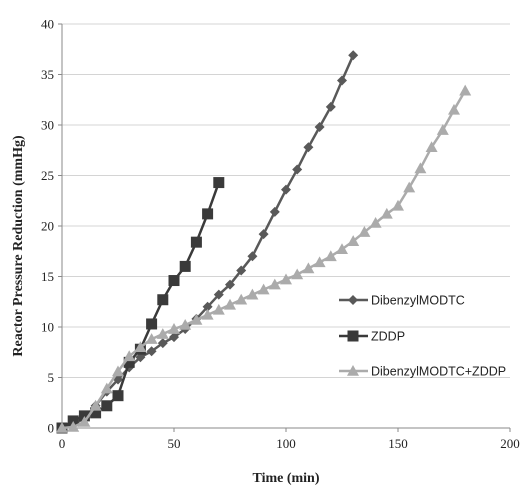 This screenshot has height=492, width=523. I want to click on y-tick-label: 15, so click(47, 276).